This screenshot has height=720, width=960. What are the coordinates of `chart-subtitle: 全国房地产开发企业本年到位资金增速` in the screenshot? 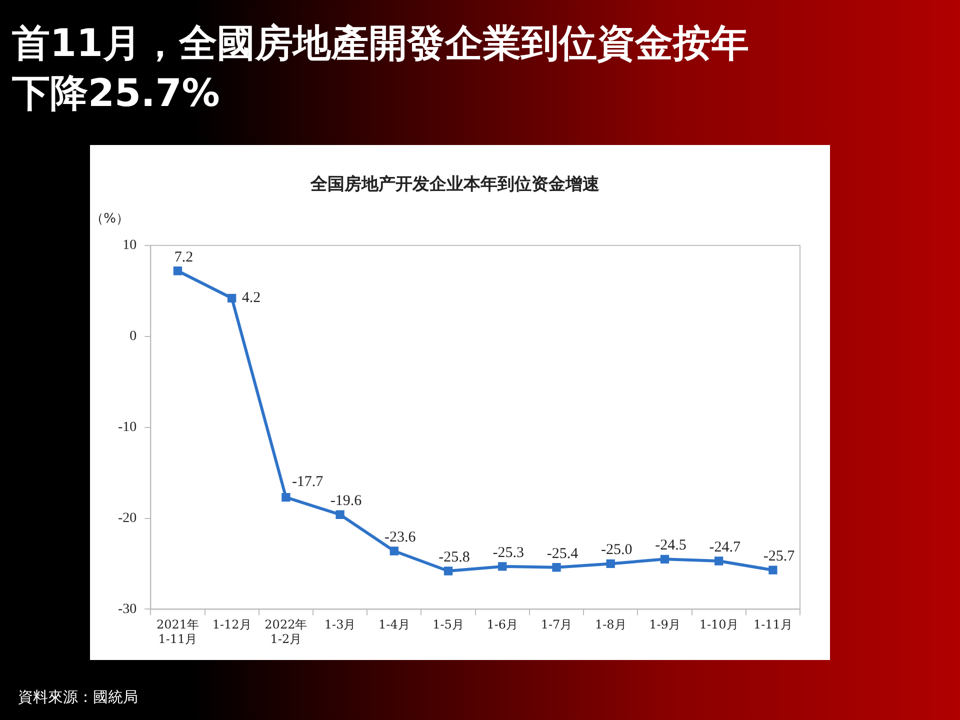 It's located at (455, 184).